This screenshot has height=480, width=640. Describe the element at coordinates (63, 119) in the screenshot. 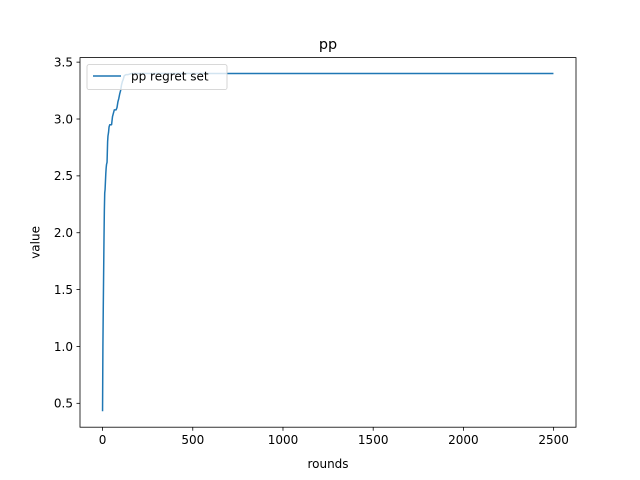

I see `y-tick-label: 3.0` at that location.